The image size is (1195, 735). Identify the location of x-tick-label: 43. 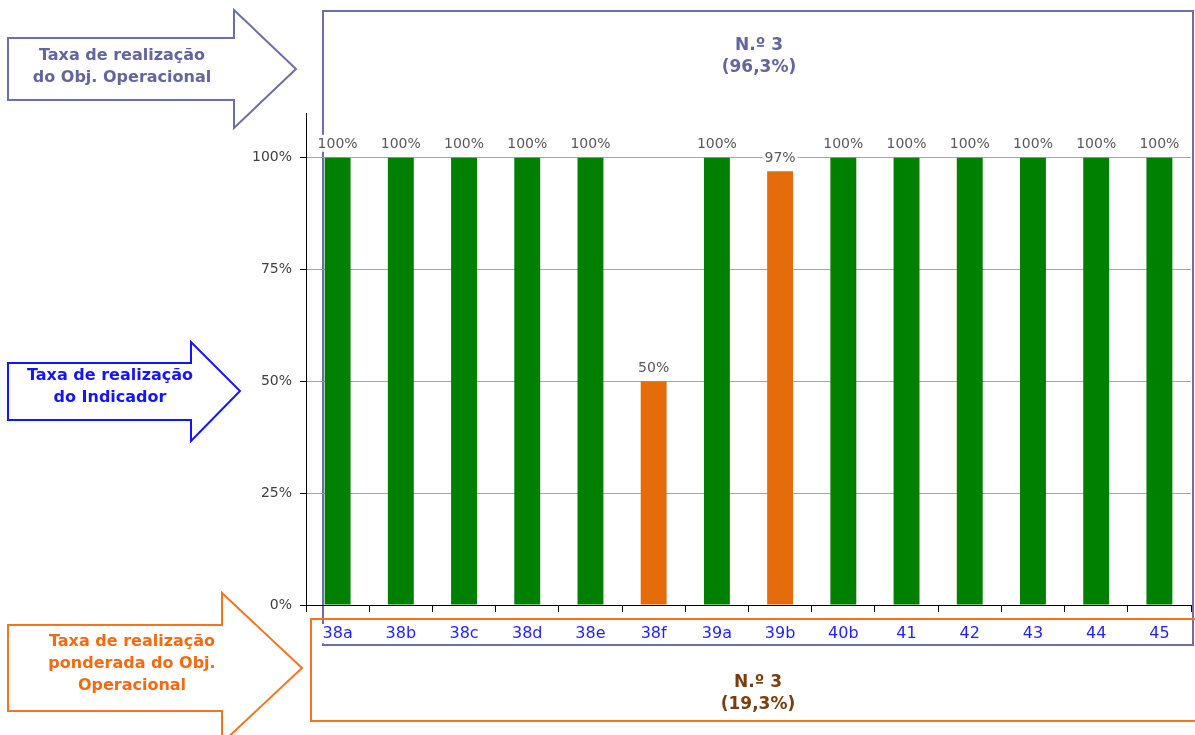
(1033, 632).